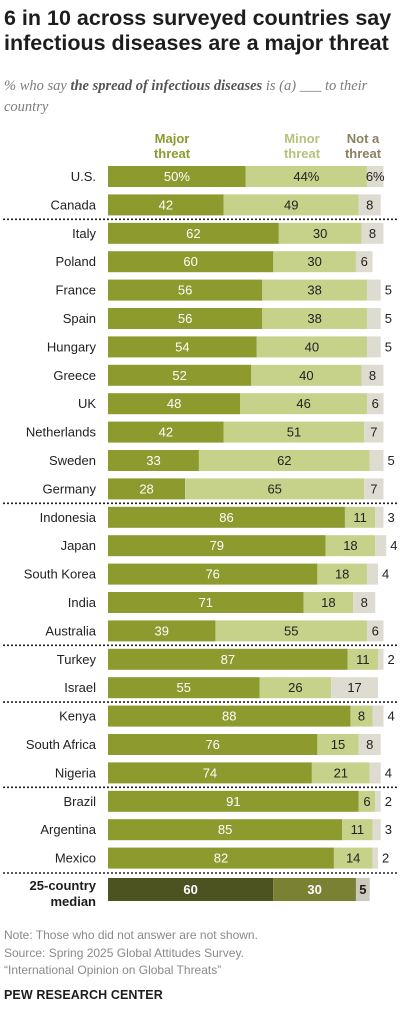 The width and height of the screenshot is (403, 1024). I want to click on country-label-sweden: Sweden, so click(72, 460).